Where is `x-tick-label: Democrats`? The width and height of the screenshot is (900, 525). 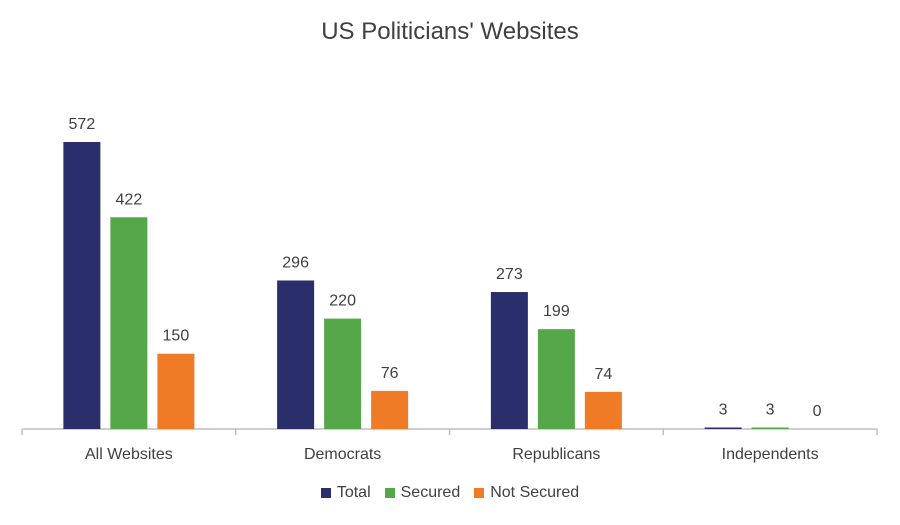 x-tick-label: Democrats is located at coordinates (342, 454).